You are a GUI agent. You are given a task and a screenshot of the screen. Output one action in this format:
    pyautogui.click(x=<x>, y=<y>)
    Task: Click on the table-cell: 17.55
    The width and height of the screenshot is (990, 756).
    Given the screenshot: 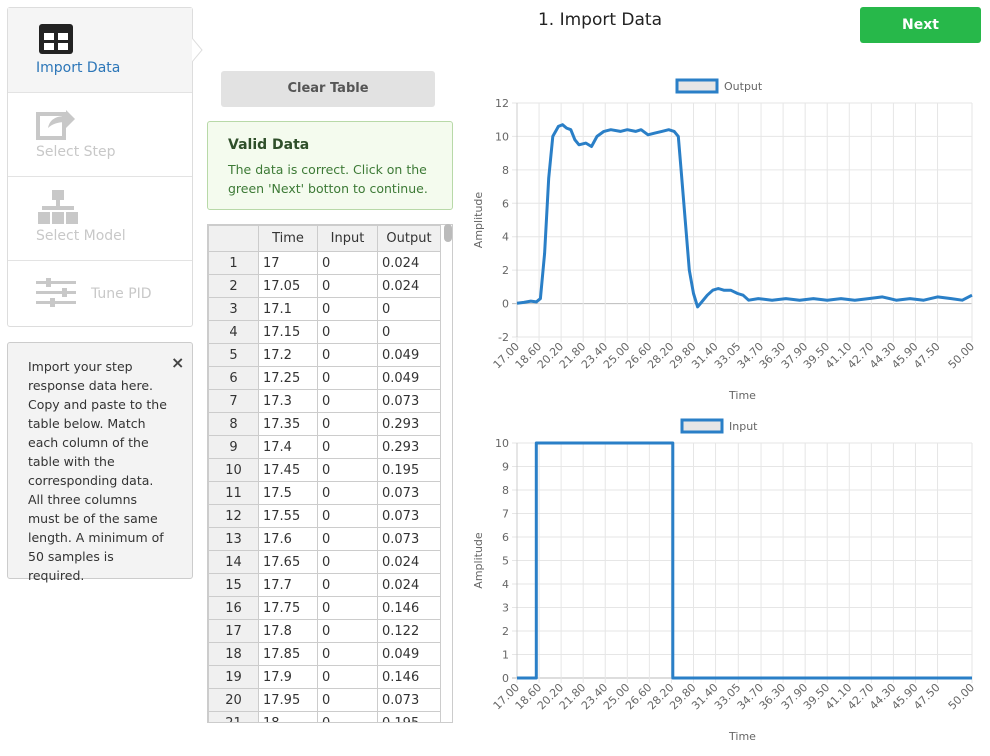 What is the action you would take?
    pyautogui.click(x=288, y=516)
    